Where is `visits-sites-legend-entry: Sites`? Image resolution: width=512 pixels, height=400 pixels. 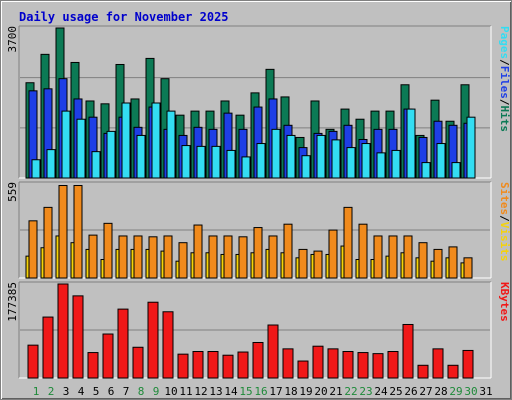
visits-sites-legend-entry: Sites is located at coordinates (504, 198).